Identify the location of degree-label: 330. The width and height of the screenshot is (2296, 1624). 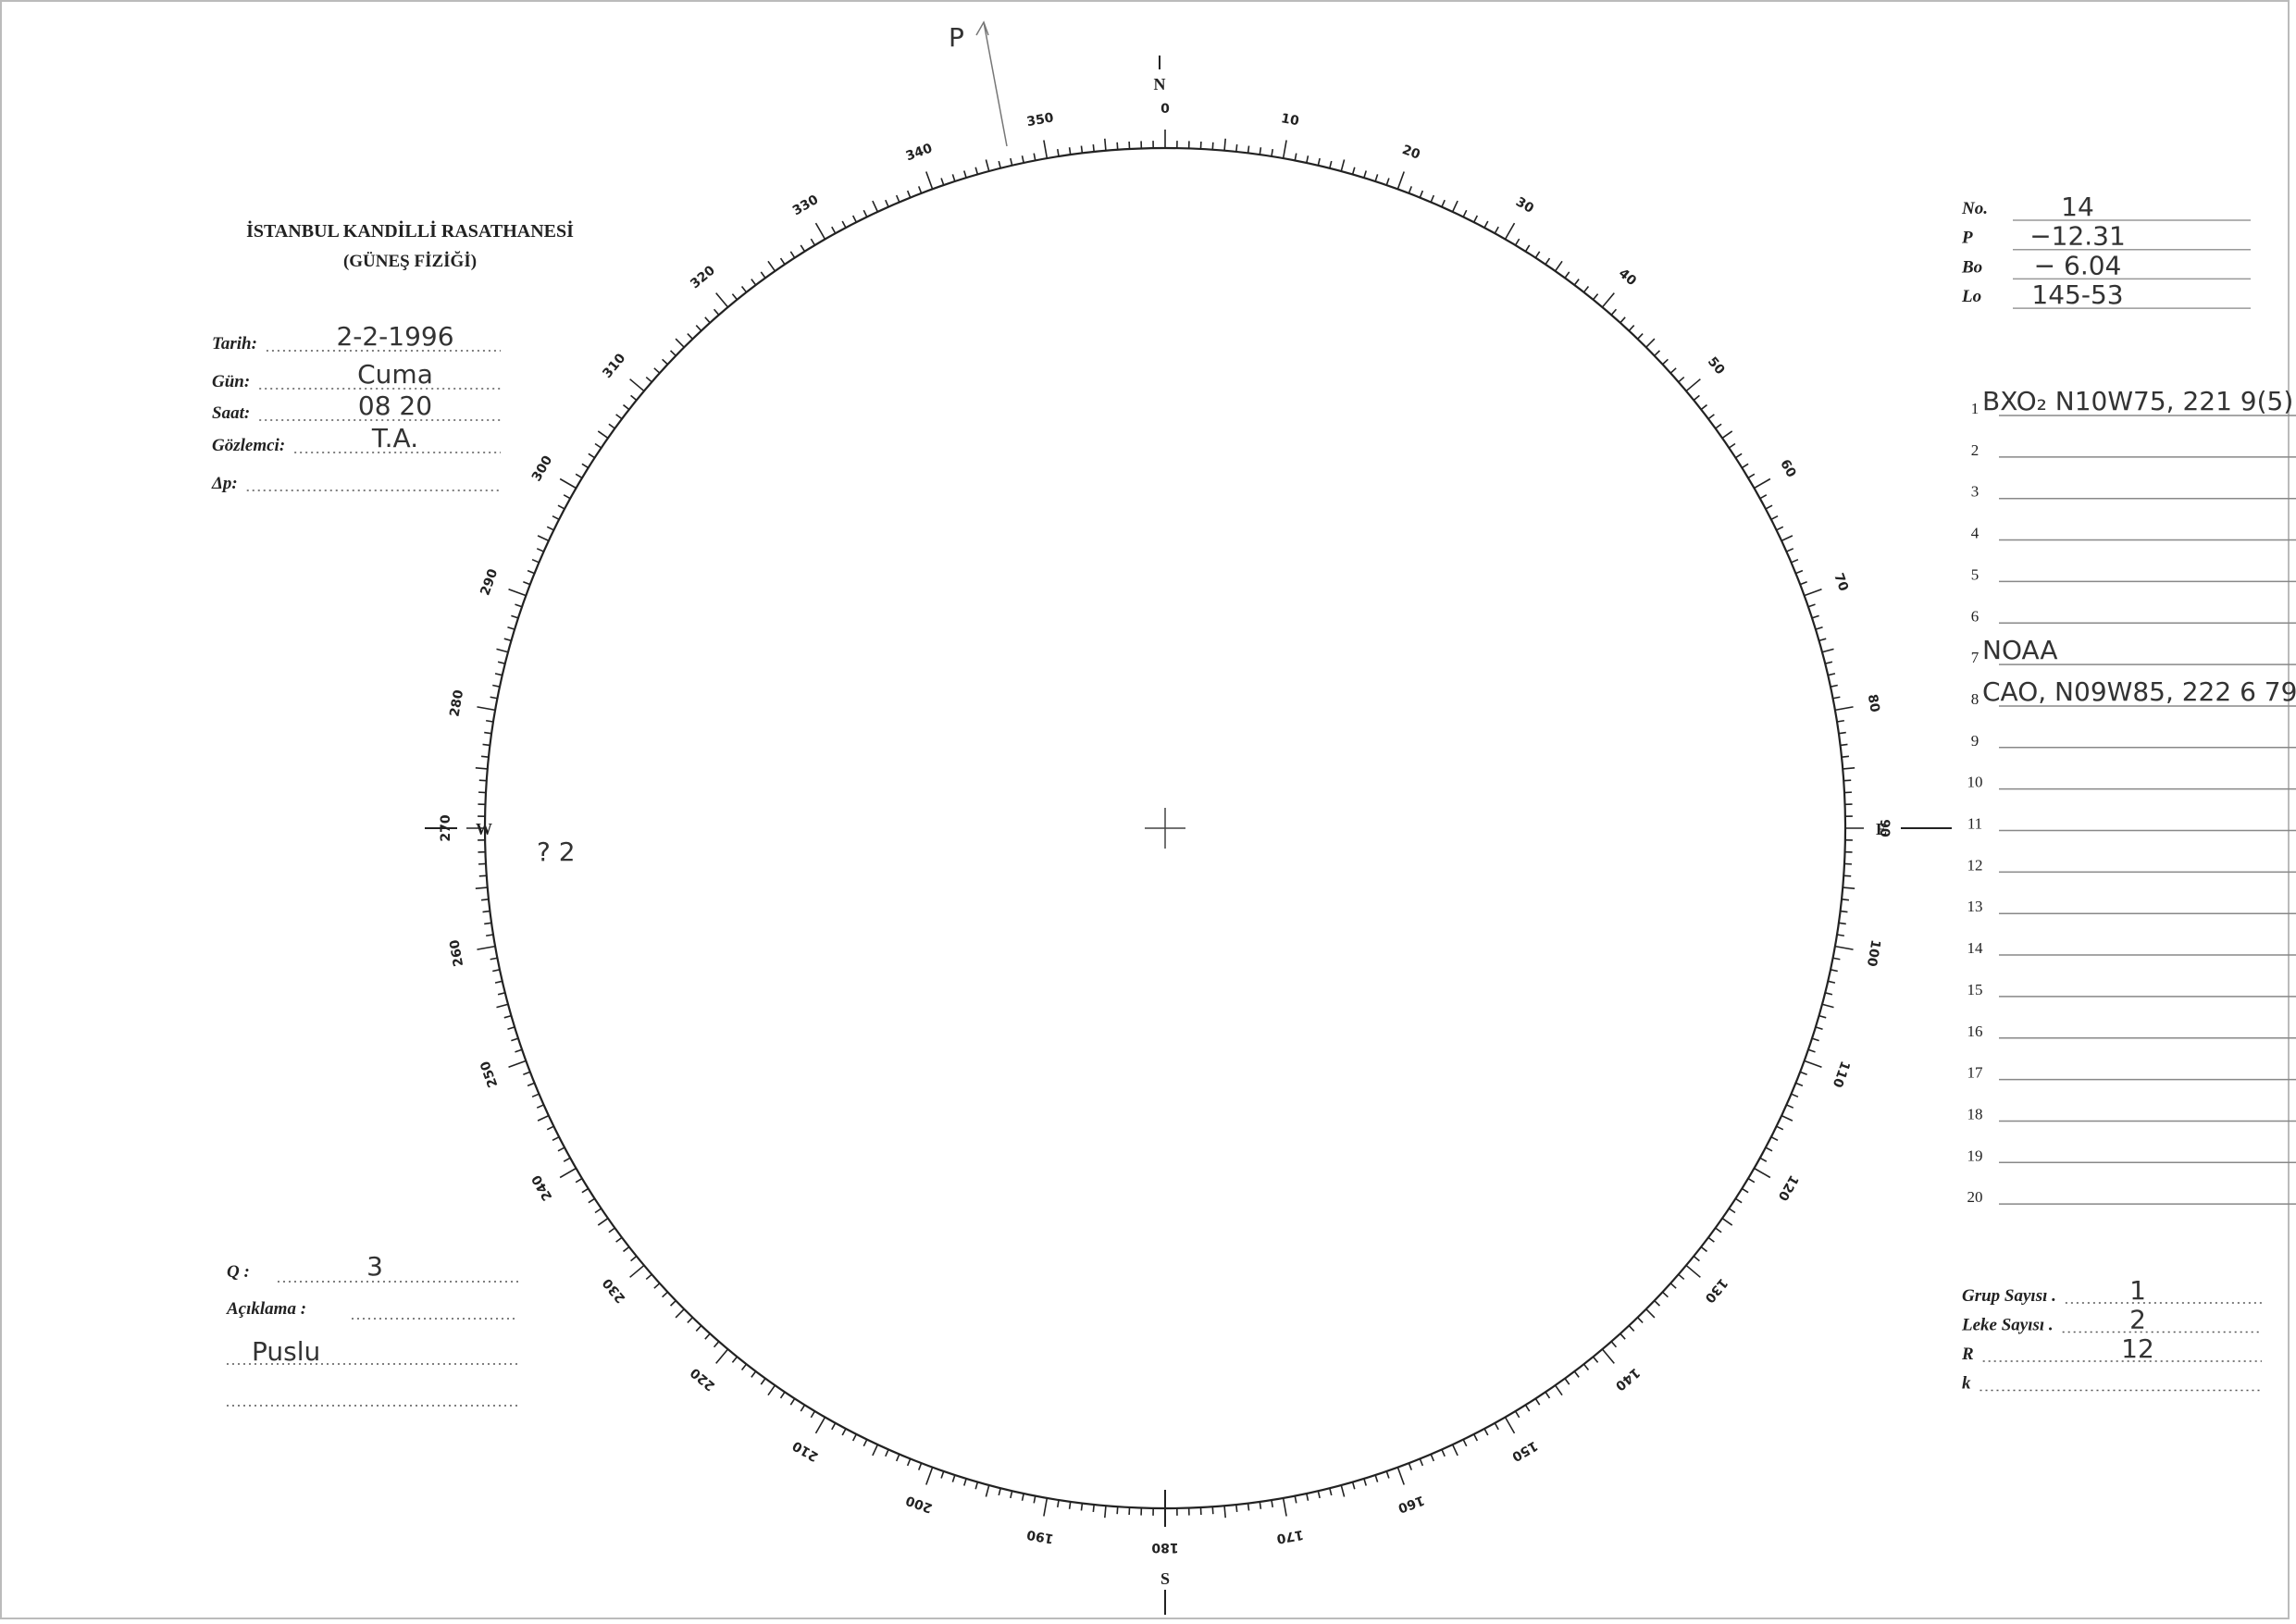
(806, 205).